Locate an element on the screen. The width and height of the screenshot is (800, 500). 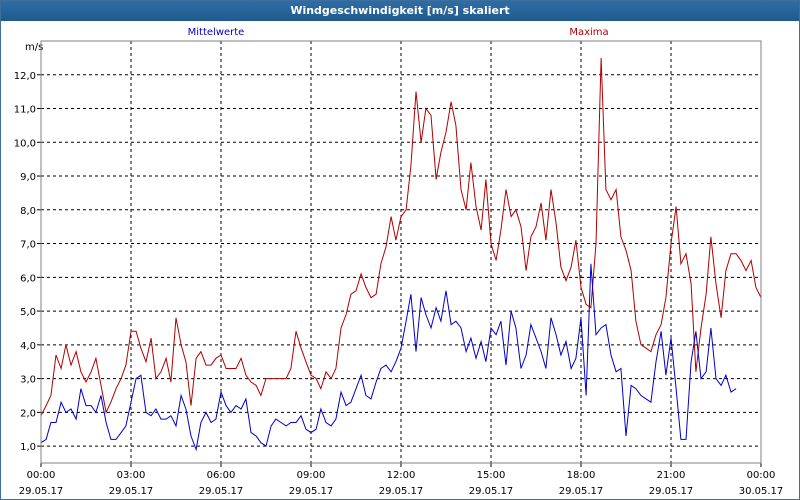
y-tick-label: 3,0 is located at coordinates (28, 380).